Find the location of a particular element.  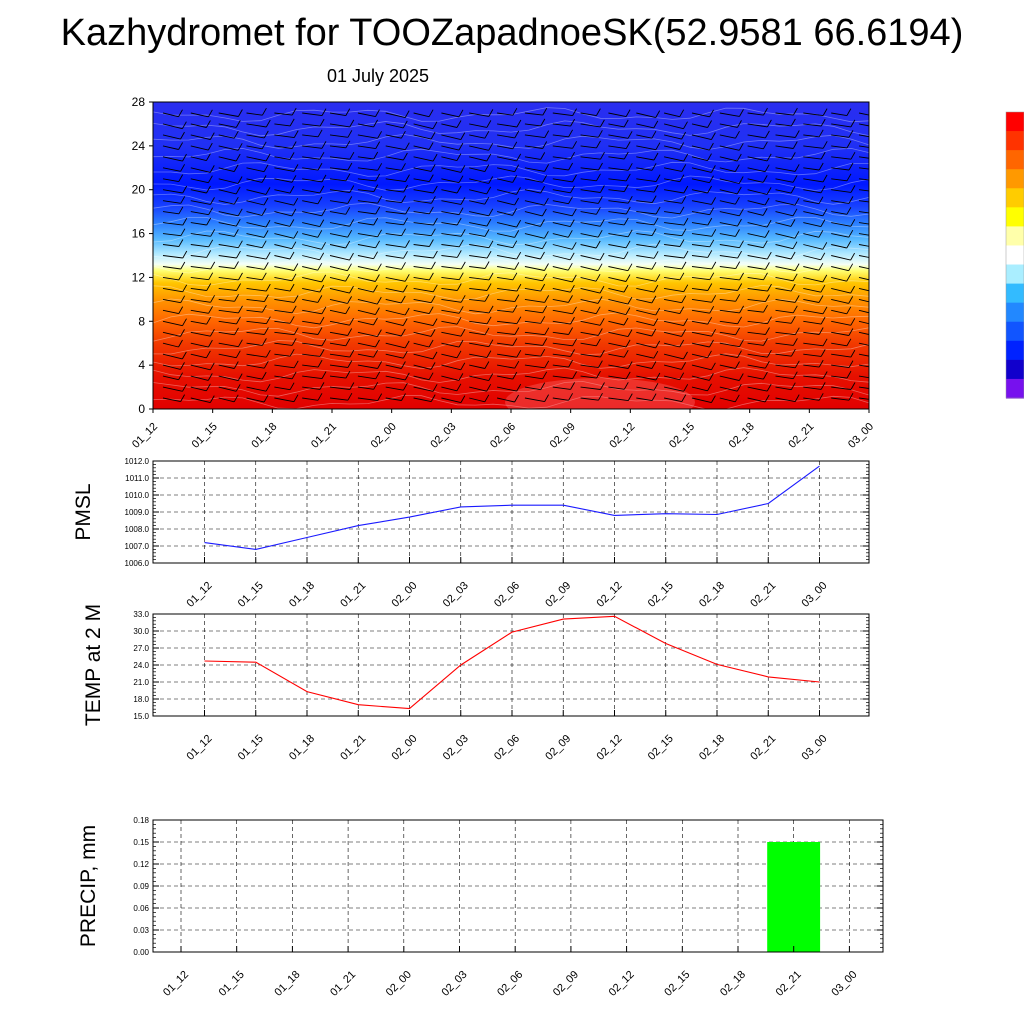

section-xtick-label: 02_18 is located at coordinates (742, 436).